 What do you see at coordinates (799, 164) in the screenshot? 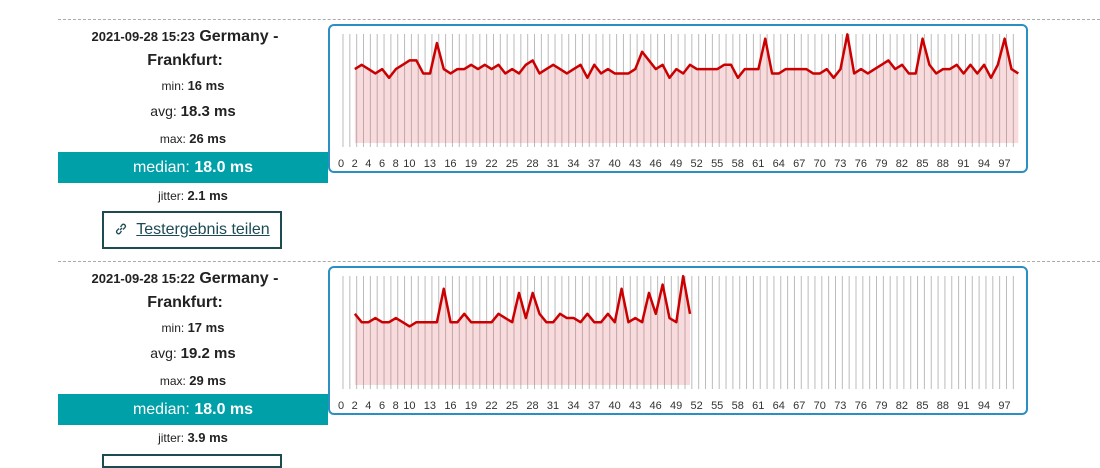
I see `x-tick-label: 67` at bounding box center [799, 164].